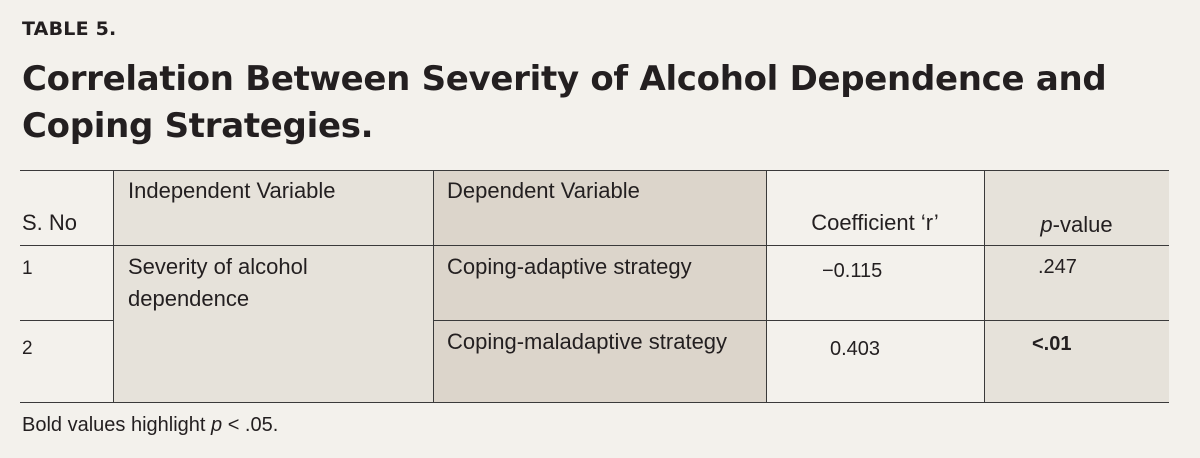  Describe the element at coordinates (855, 349) in the screenshot. I see `row-2-coefficient: 0.403` at that location.